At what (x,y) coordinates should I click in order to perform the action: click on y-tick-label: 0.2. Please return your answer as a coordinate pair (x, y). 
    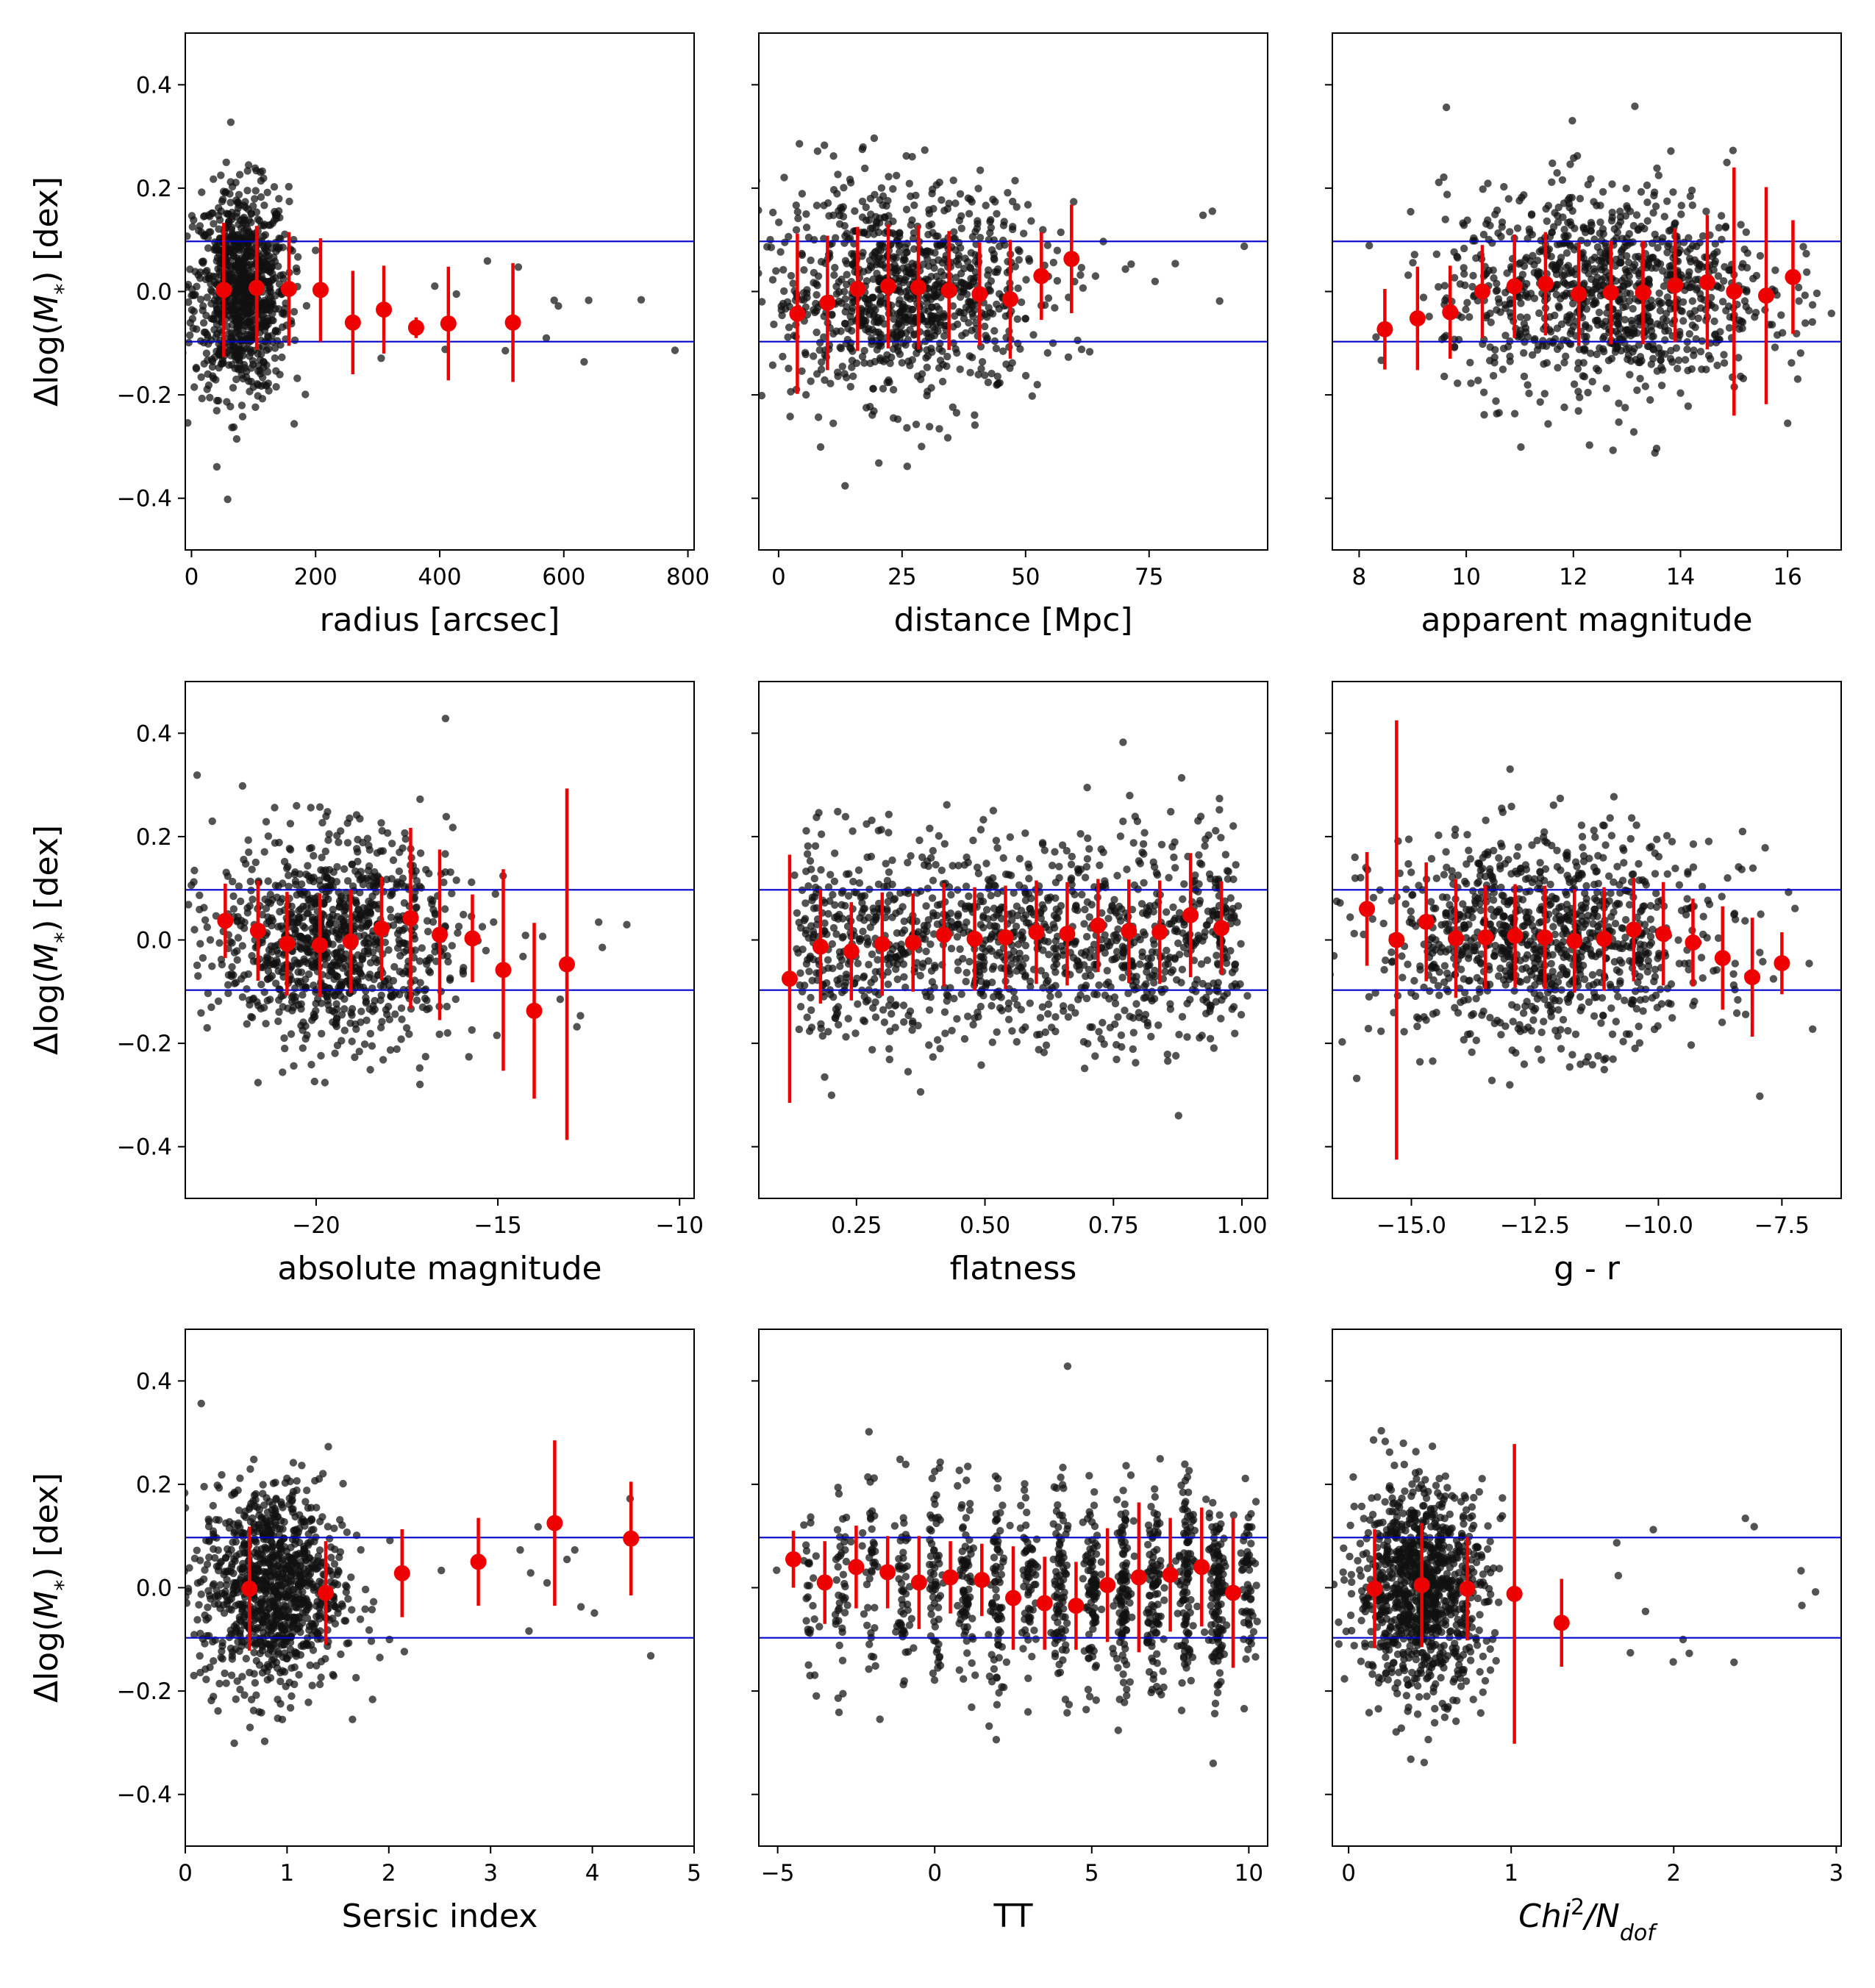
    Looking at the image, I should click on (154, 189).